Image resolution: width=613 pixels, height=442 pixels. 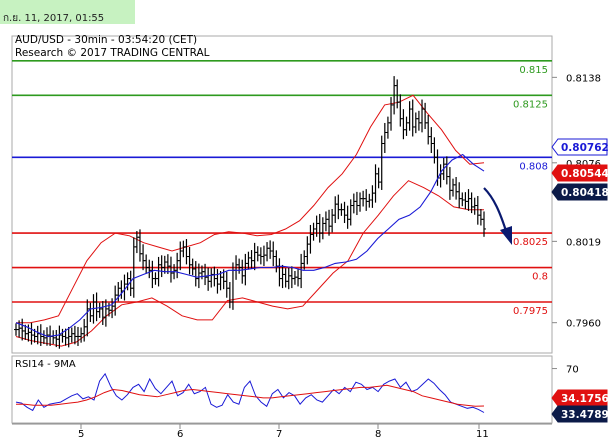 I want to click on rsi-line, so click(x=250, y=392).